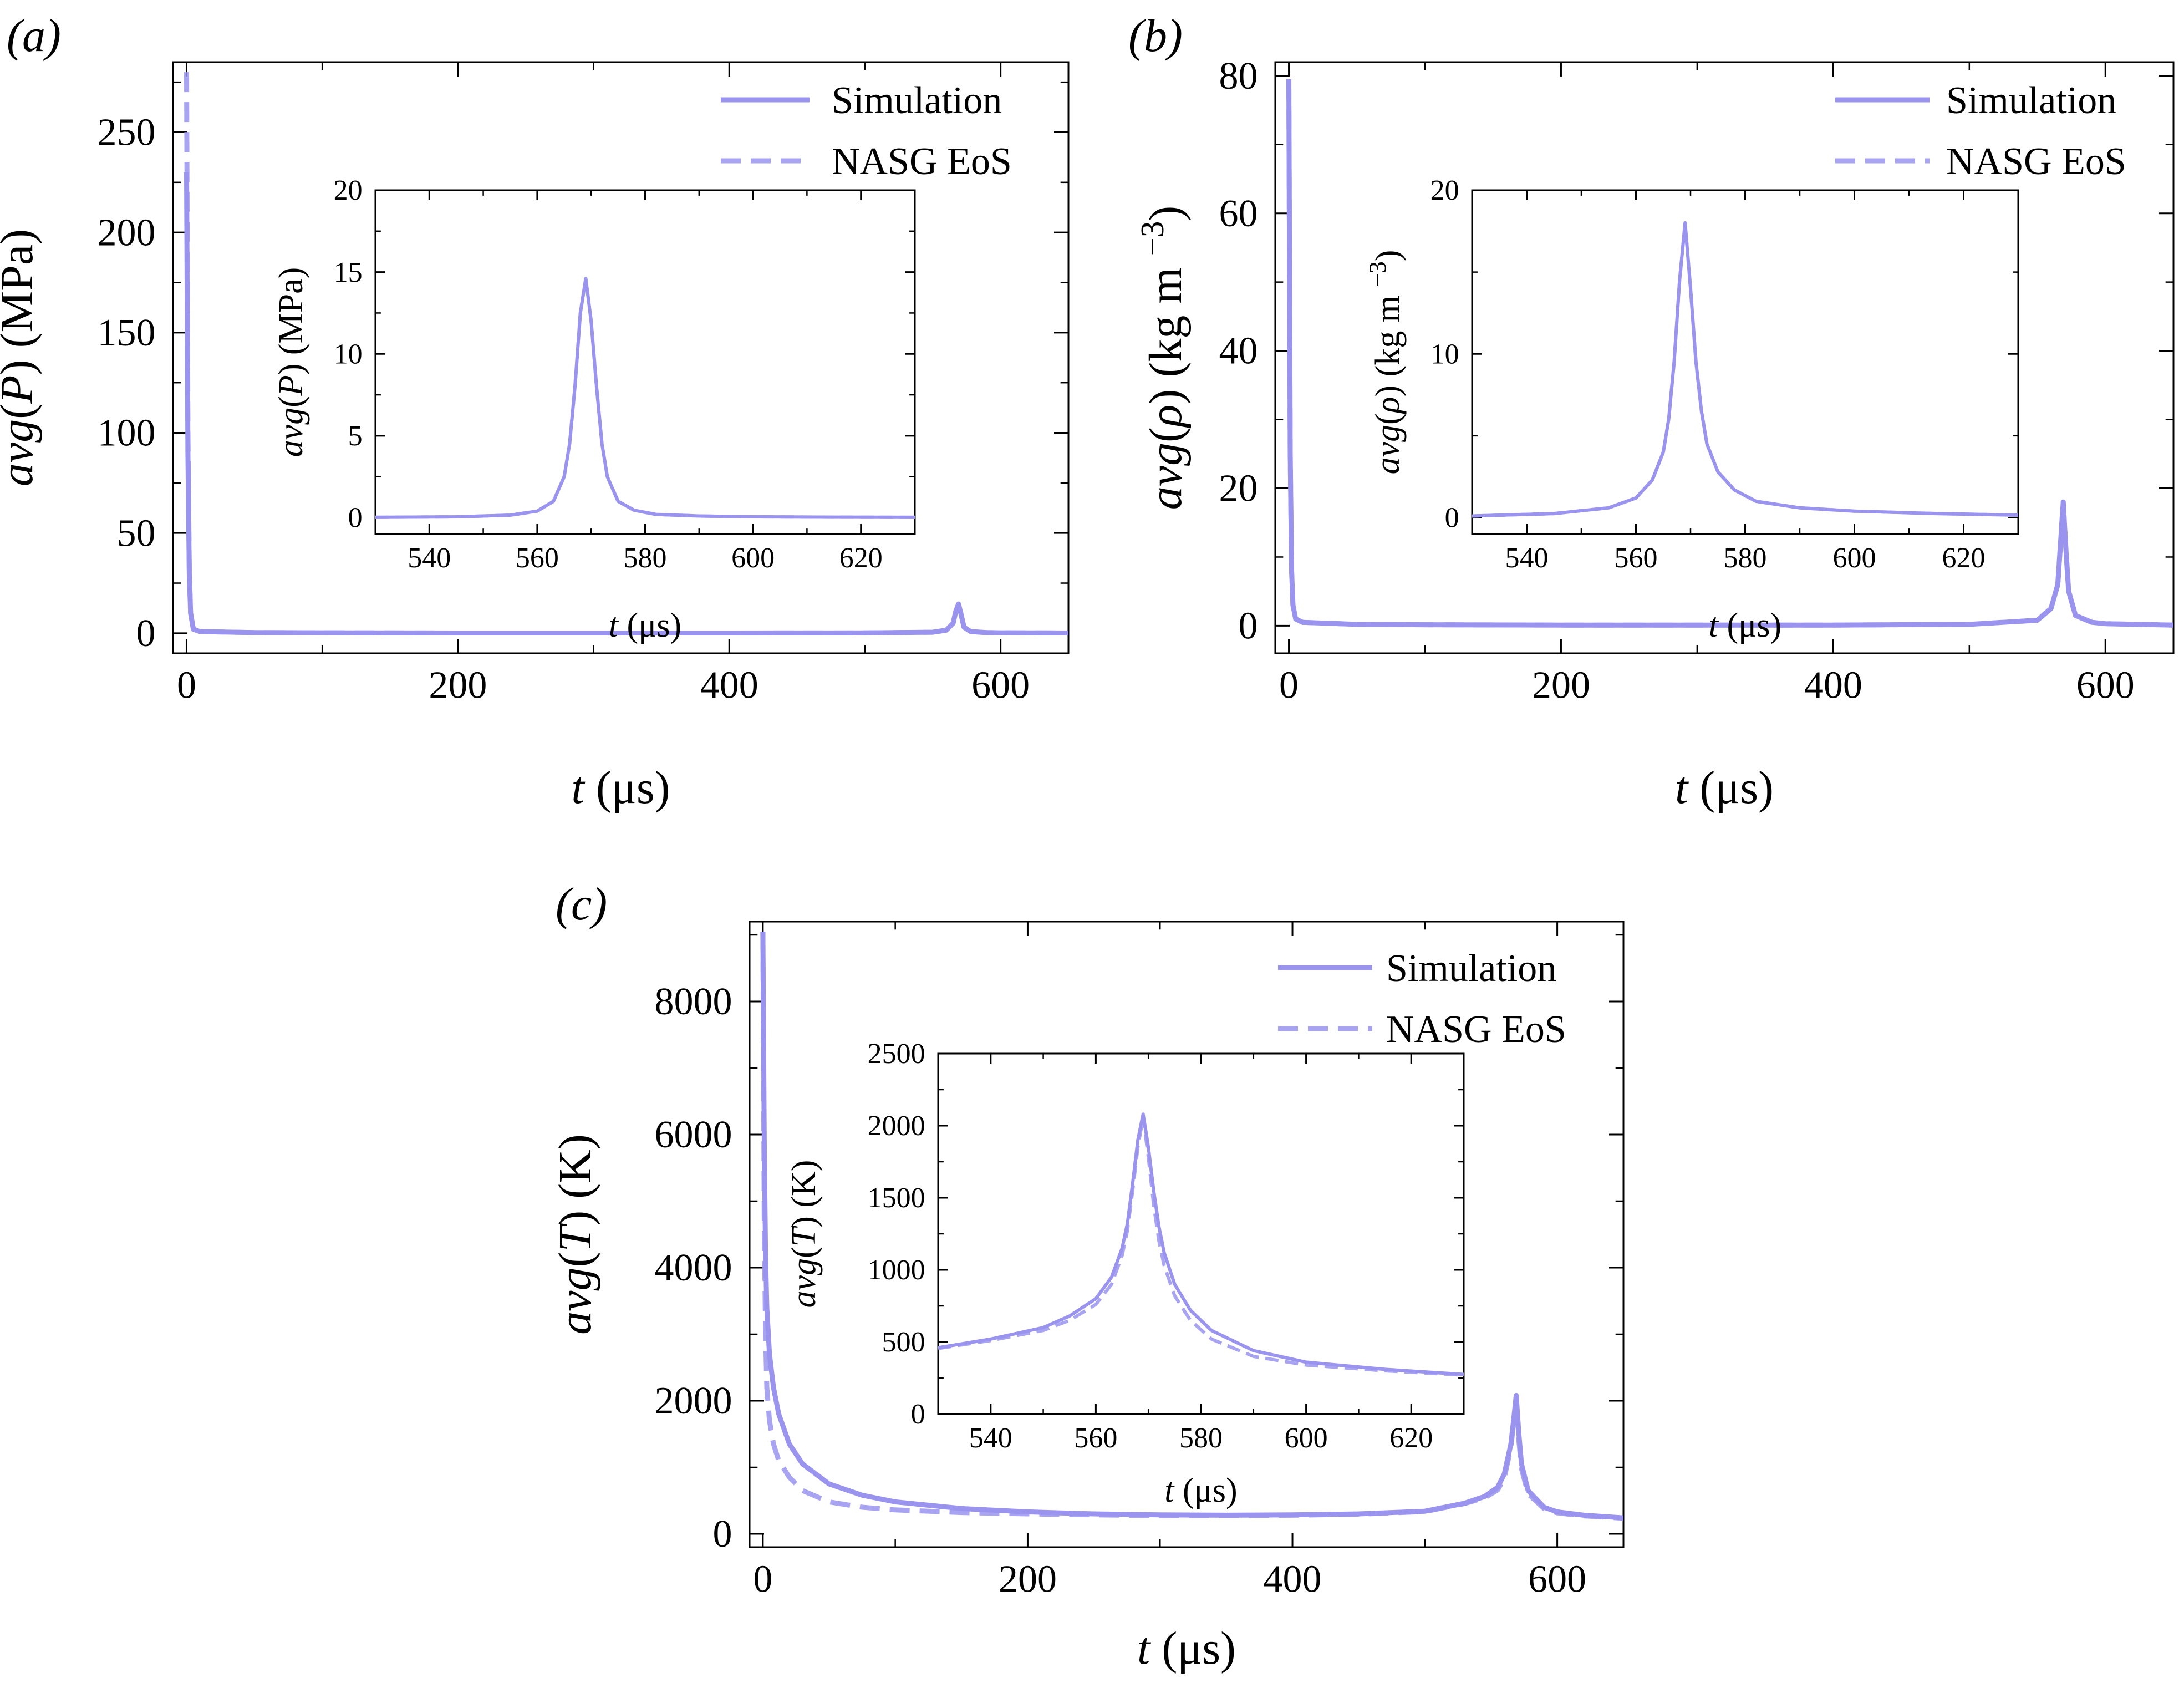 This screenshot has width=2184, height=1683. Describe the element at coordinates (897, 1126) in the screenshot. I see `inset-ytick-label: 2000` at that location.